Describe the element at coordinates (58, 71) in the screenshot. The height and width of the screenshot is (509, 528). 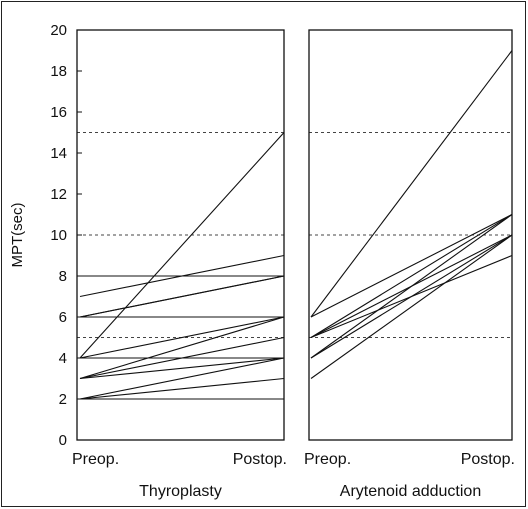
I see `y-tick-label-18: 18` at that location.